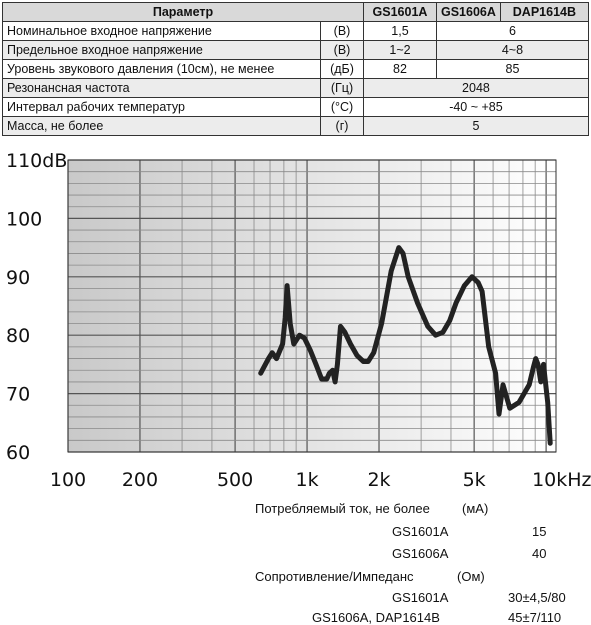 The height and width of the screenshot is (625, 591). Describe the element at coordinates (376, 617) in the screenshot. I see `impedance-gs1606a-label: GS1606A, DAP1614B` at that location.